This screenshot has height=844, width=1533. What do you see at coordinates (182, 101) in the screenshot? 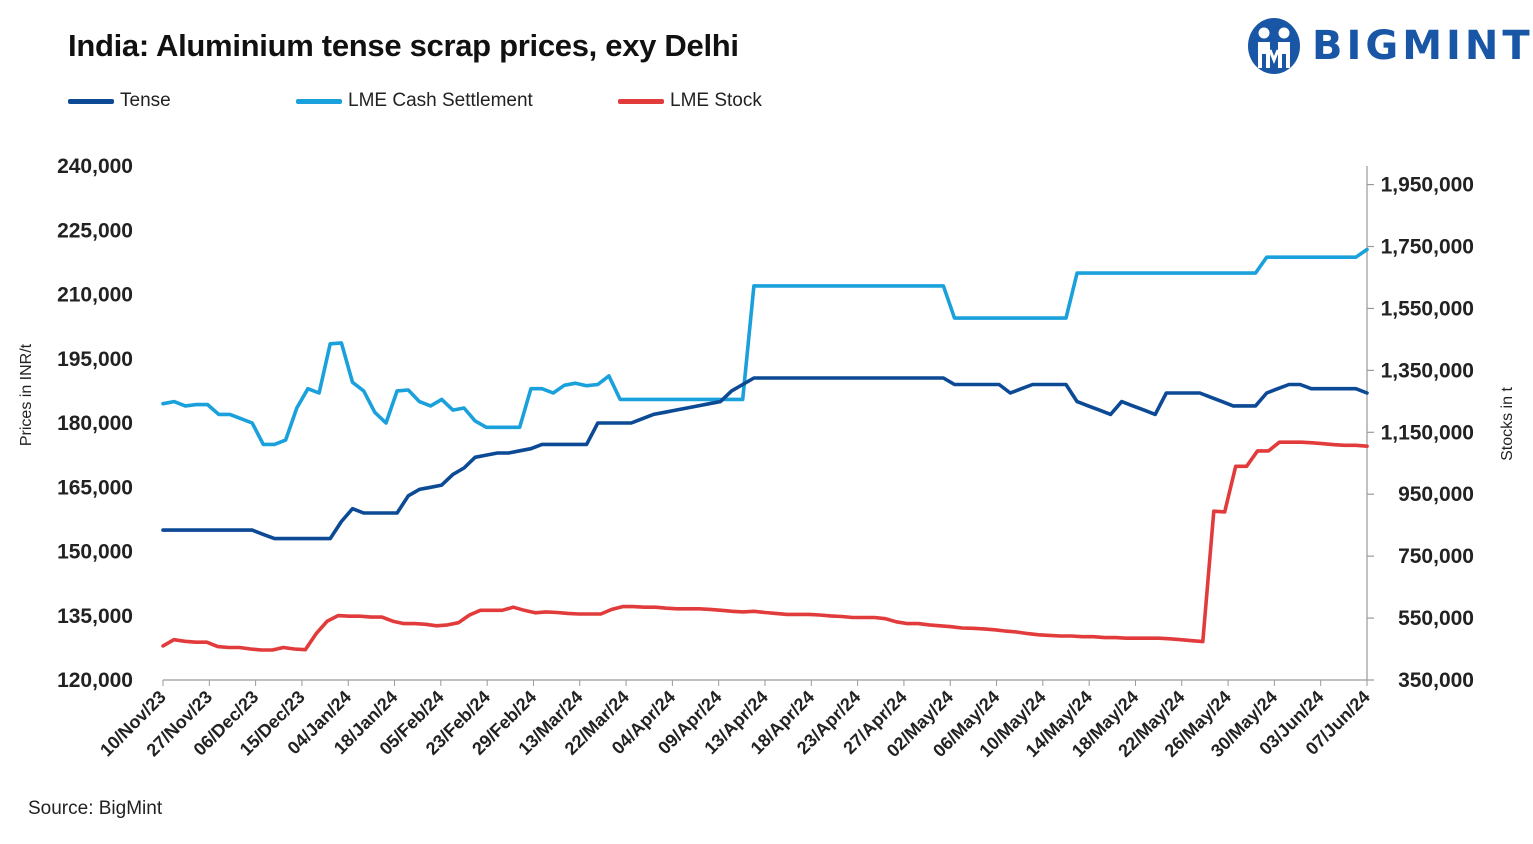
I see `legend-item-tense: Tense` at bounding box center [182, 101].